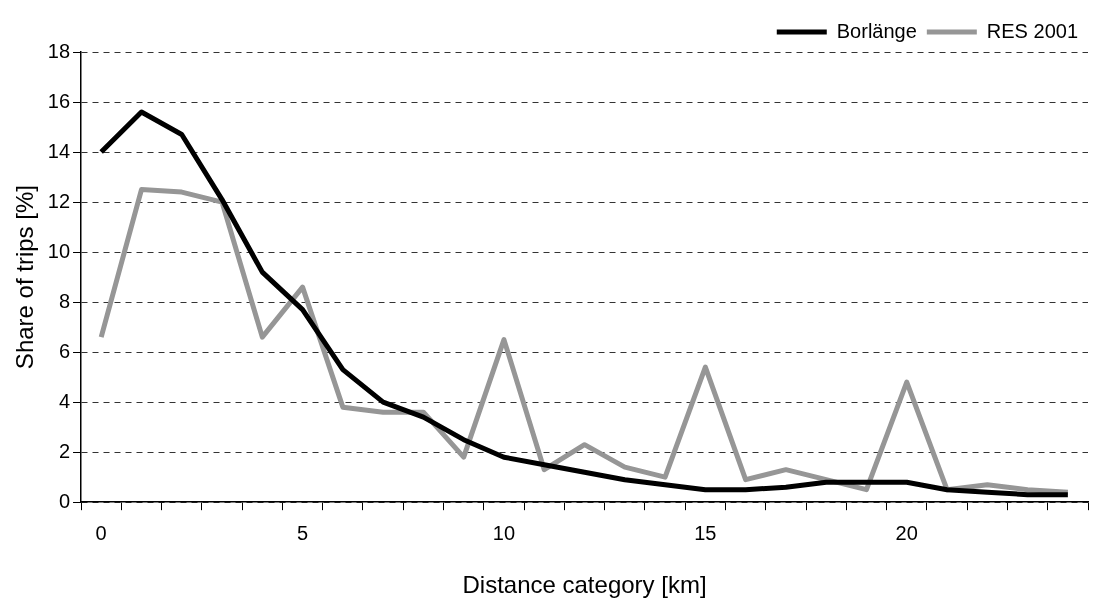  I want to click on y-tick-label: 10, so click(59, 250).